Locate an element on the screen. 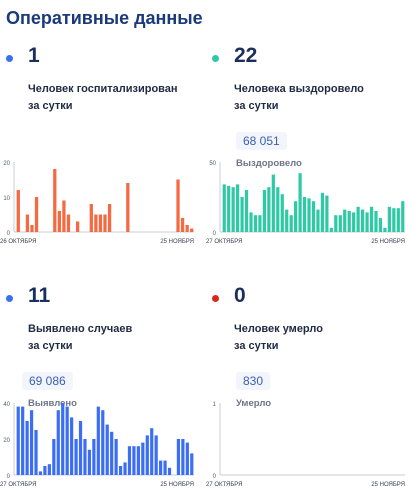 Image resolution: width=420 pixels, height=500 pixels. hospitalized-description: Человек госпитализирован за сутки is located at coordinates (118, 98).